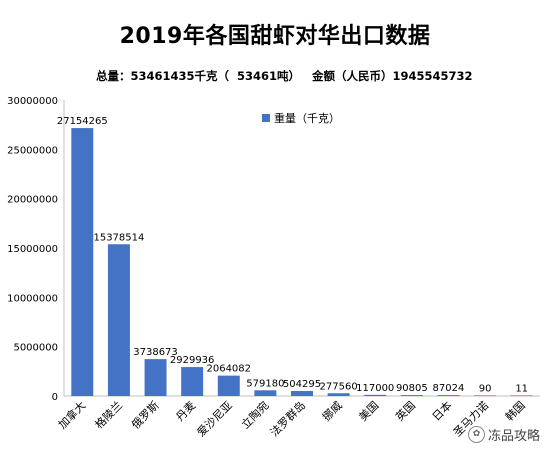 The height and width of the screenshot is (456, 550). I want to click on y-tick-label: 30000000, so click(32, 101).